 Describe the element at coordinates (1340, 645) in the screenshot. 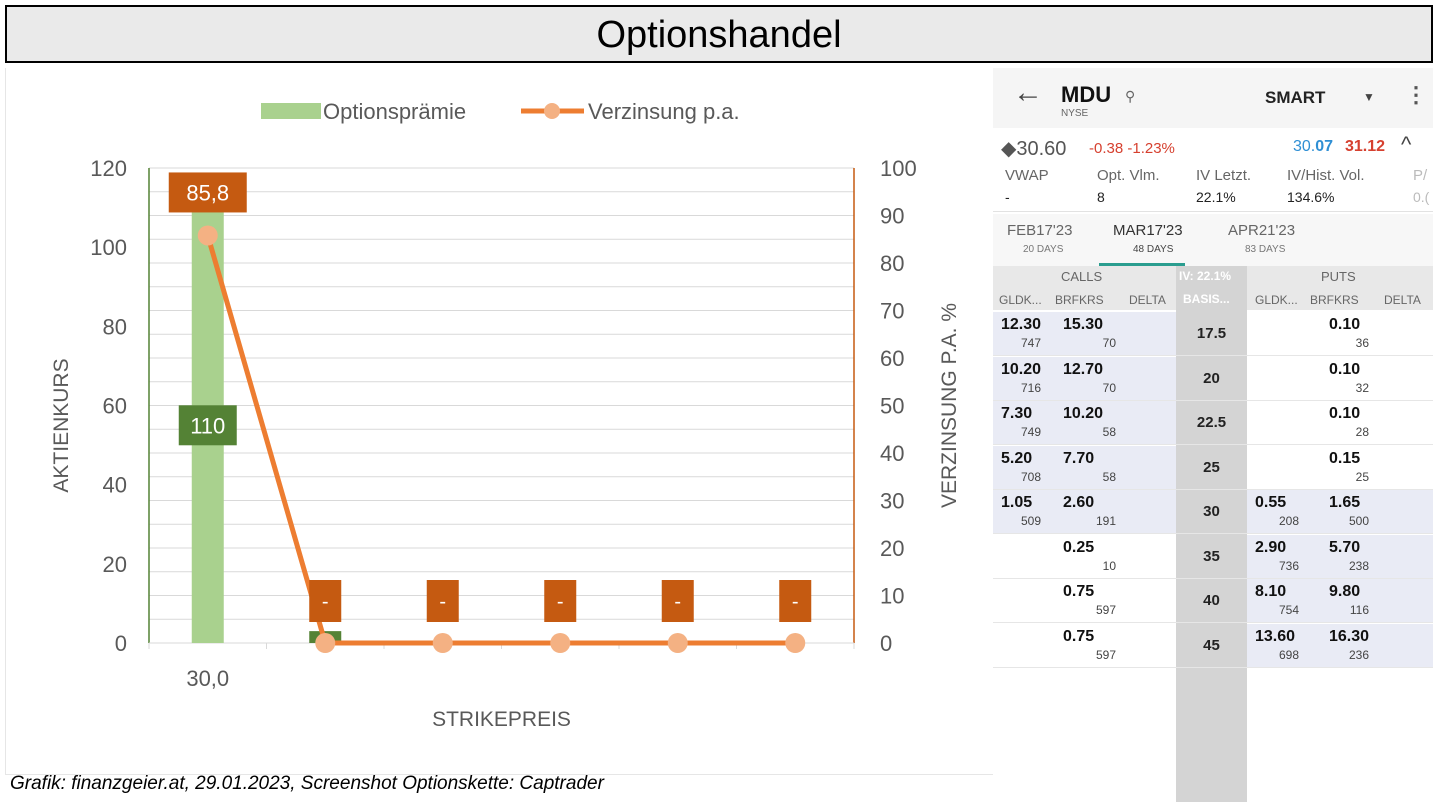

I see `itm-shade-puts` at that location.